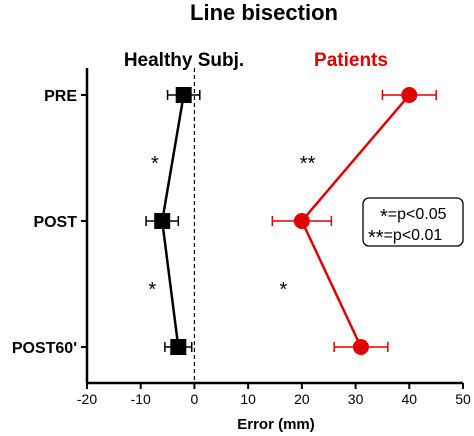 The height and width of the screenshot is (436, 474). Describe the element at coordinates (417, 214) in the screenshot. I see `legend-text-1: =p<0.05` at that location.